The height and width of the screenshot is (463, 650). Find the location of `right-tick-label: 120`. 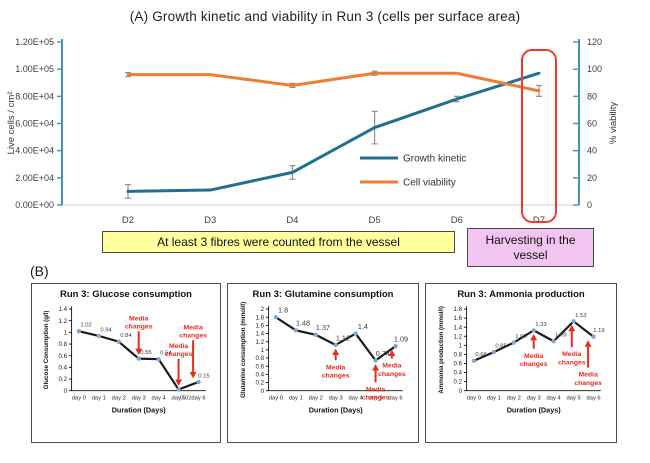

right-tick-label: 120 is located at coordinates (594, 42).